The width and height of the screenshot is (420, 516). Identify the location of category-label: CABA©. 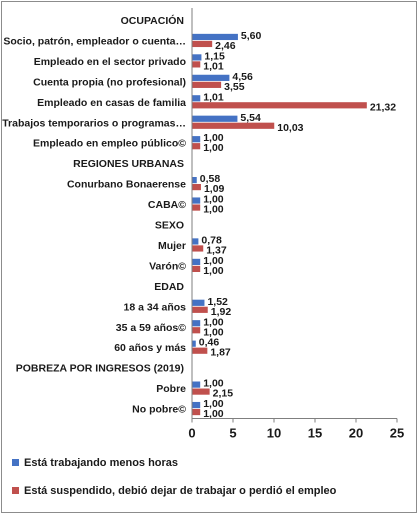
(167, 205).